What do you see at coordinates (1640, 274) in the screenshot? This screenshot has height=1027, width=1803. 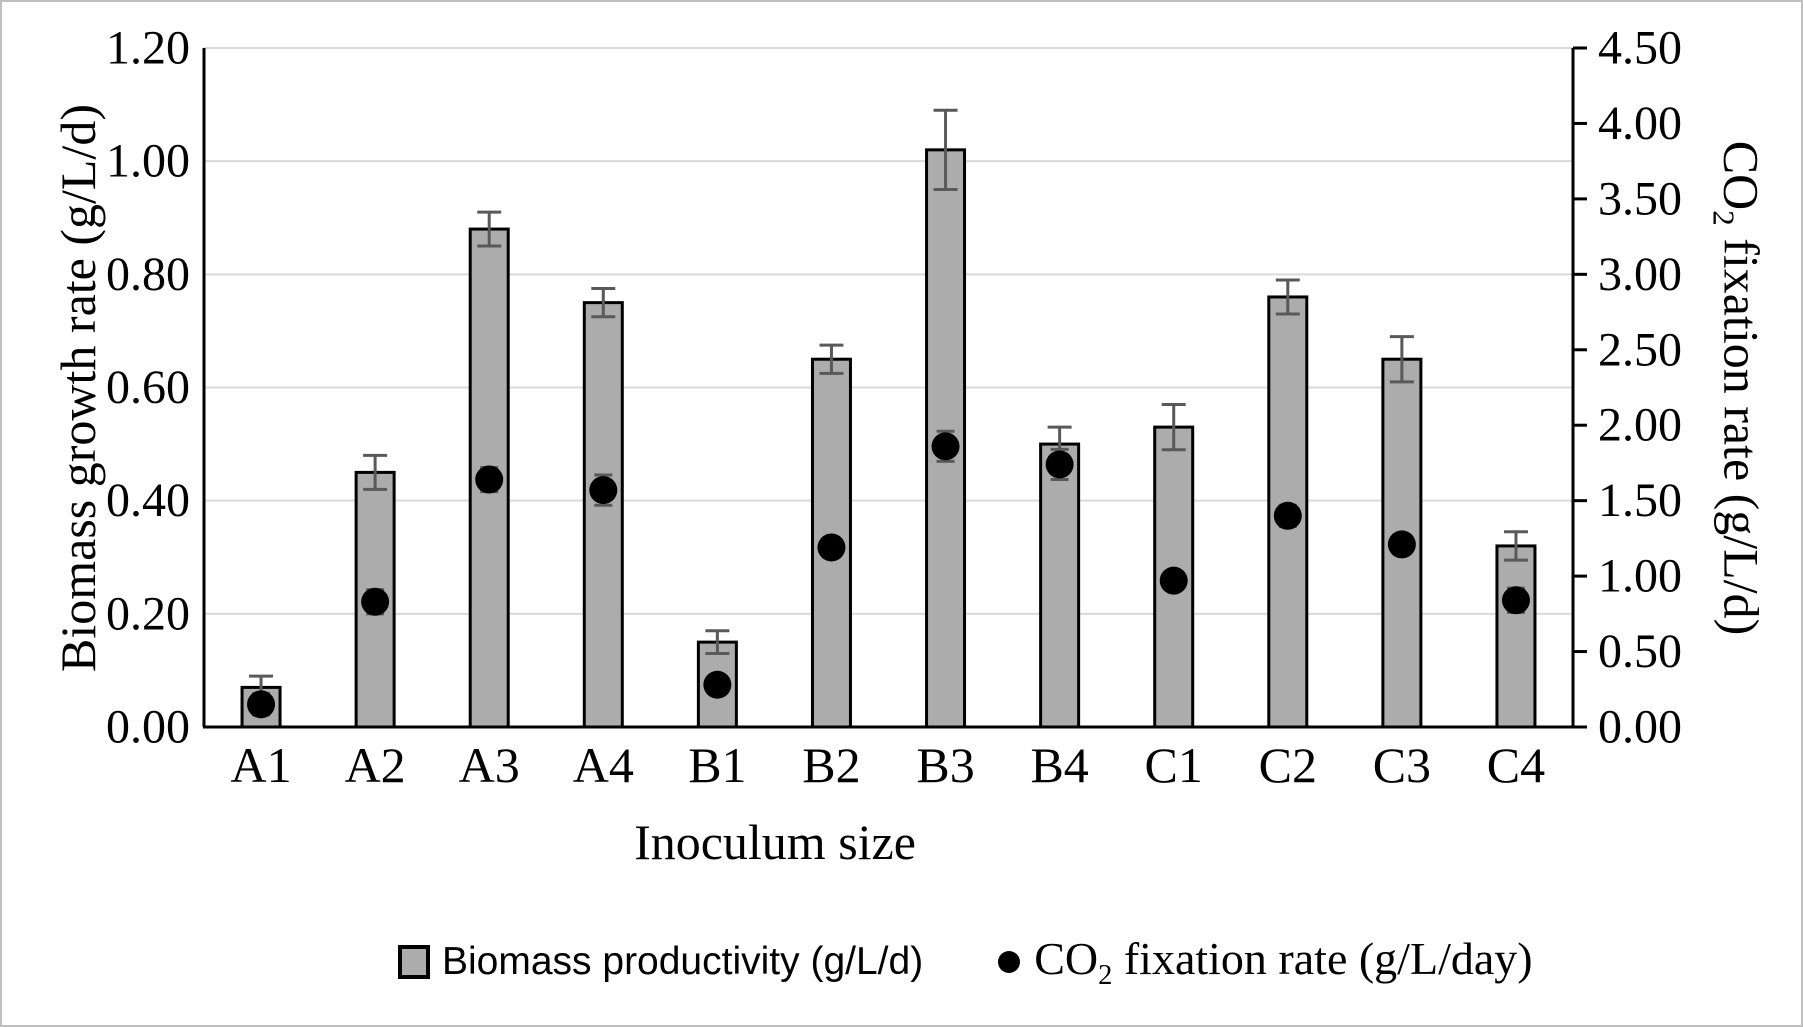 I see `right-tick-label-3.00: 3.00` at bounding box center [1640, 274].